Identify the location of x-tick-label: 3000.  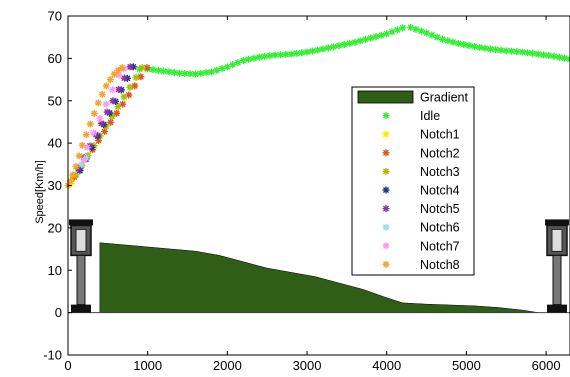
(307, 365).